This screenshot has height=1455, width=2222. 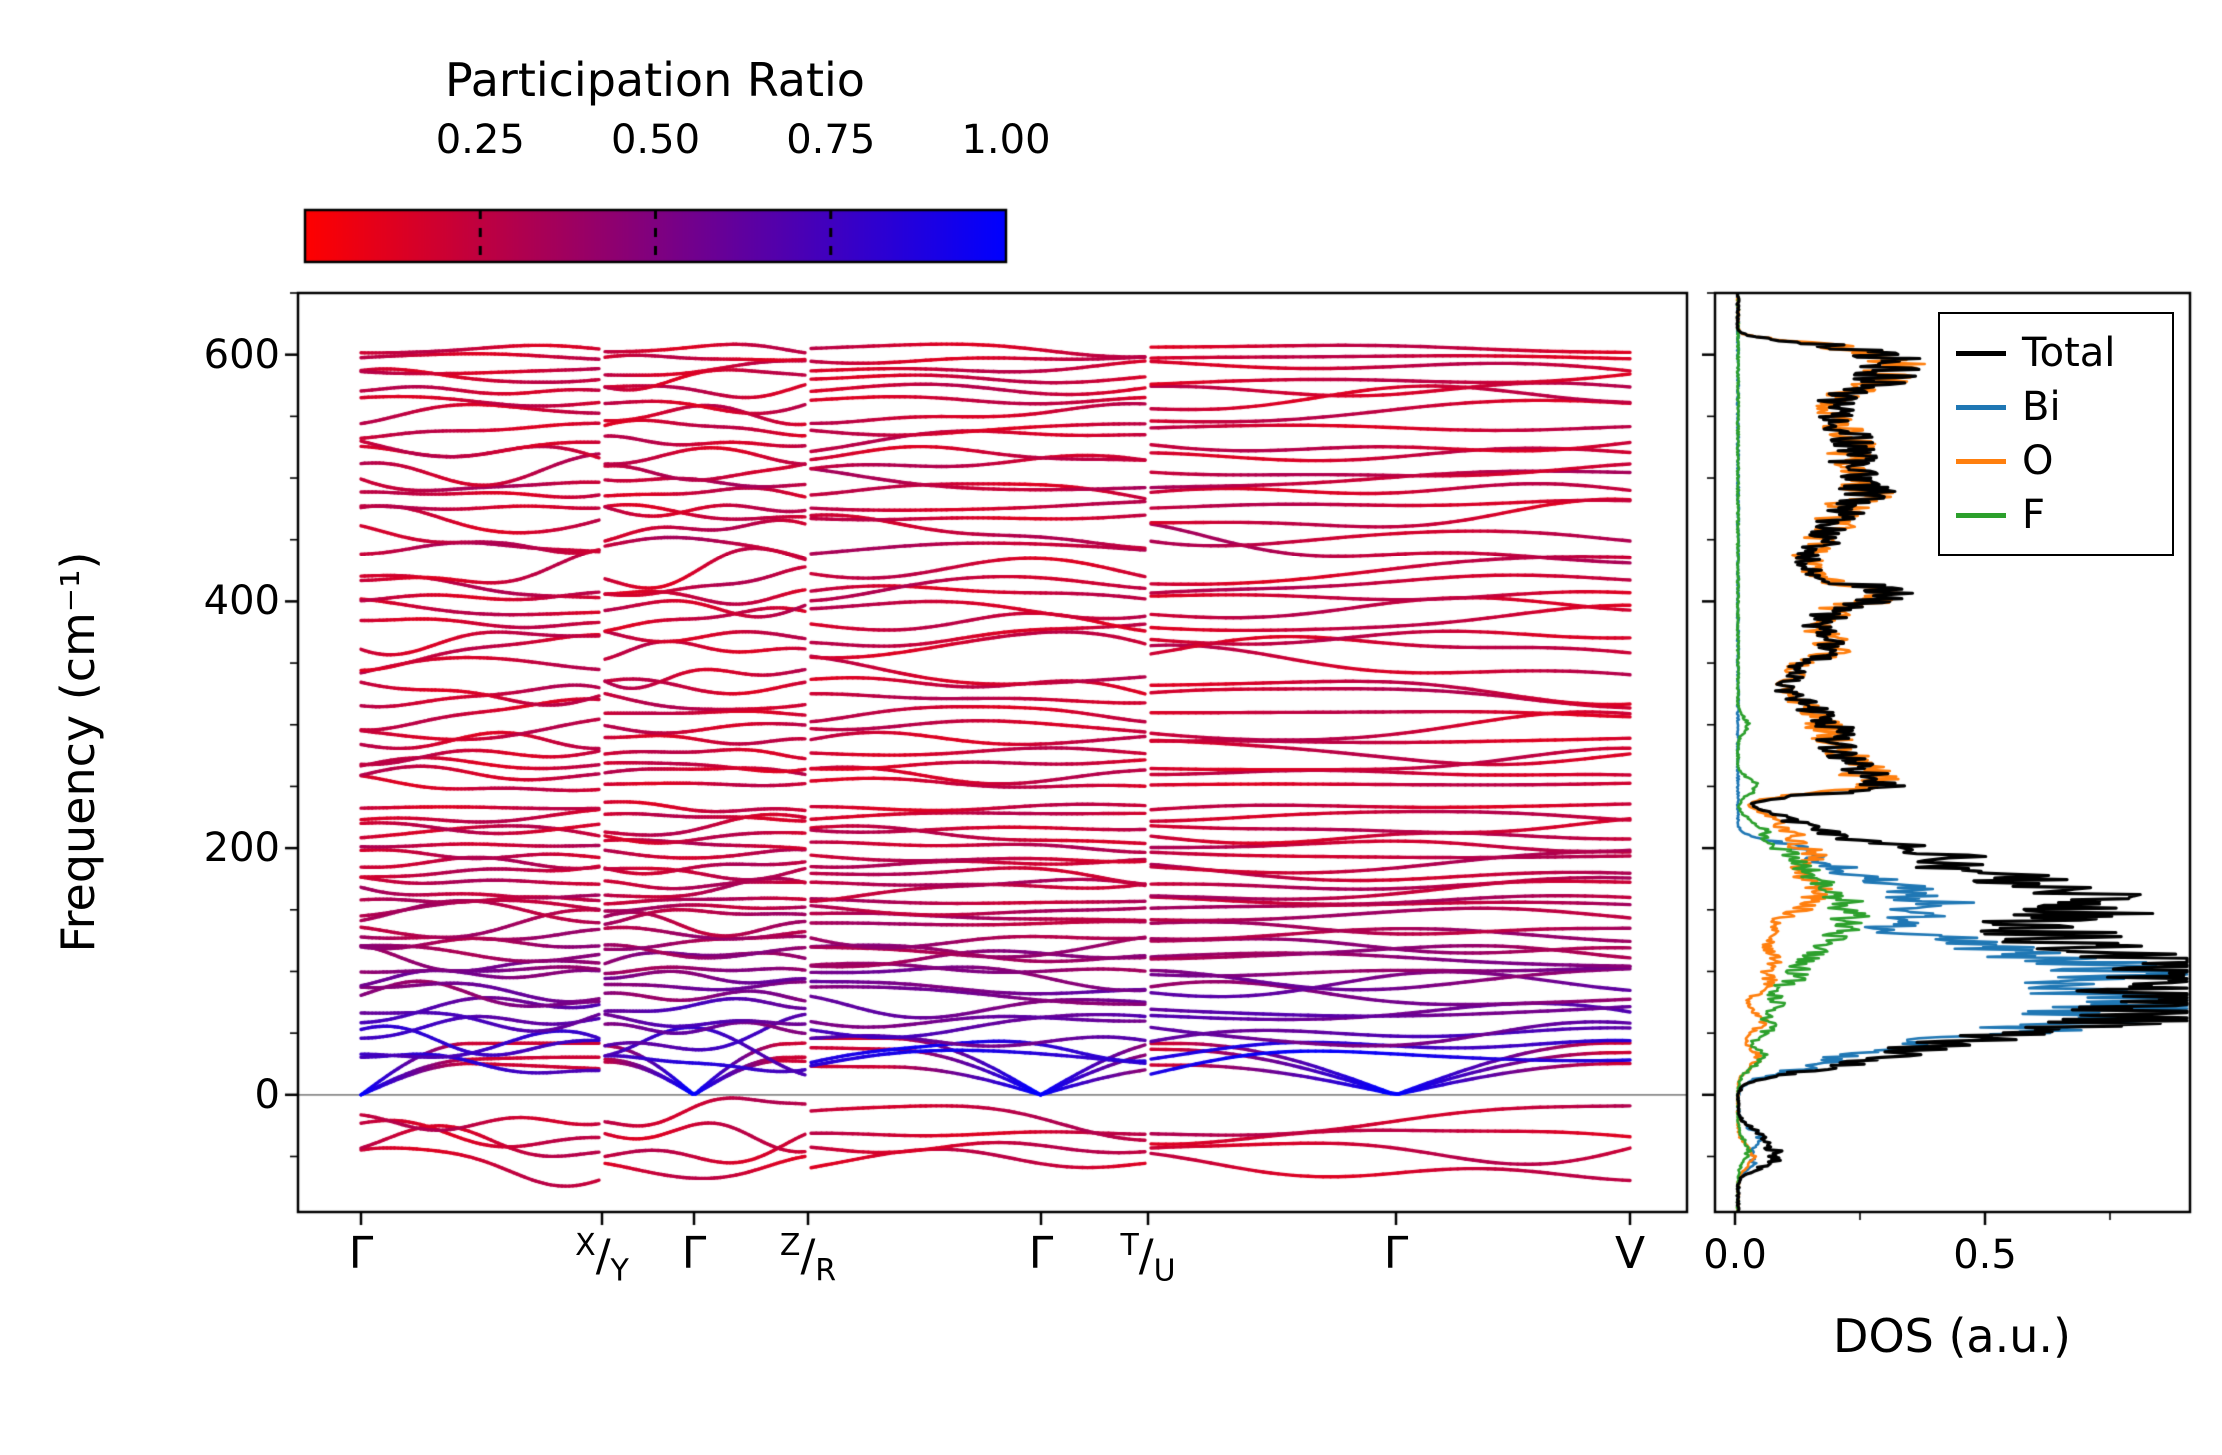 I want to click on legend-label: Total, so click(x=2069, y=353).